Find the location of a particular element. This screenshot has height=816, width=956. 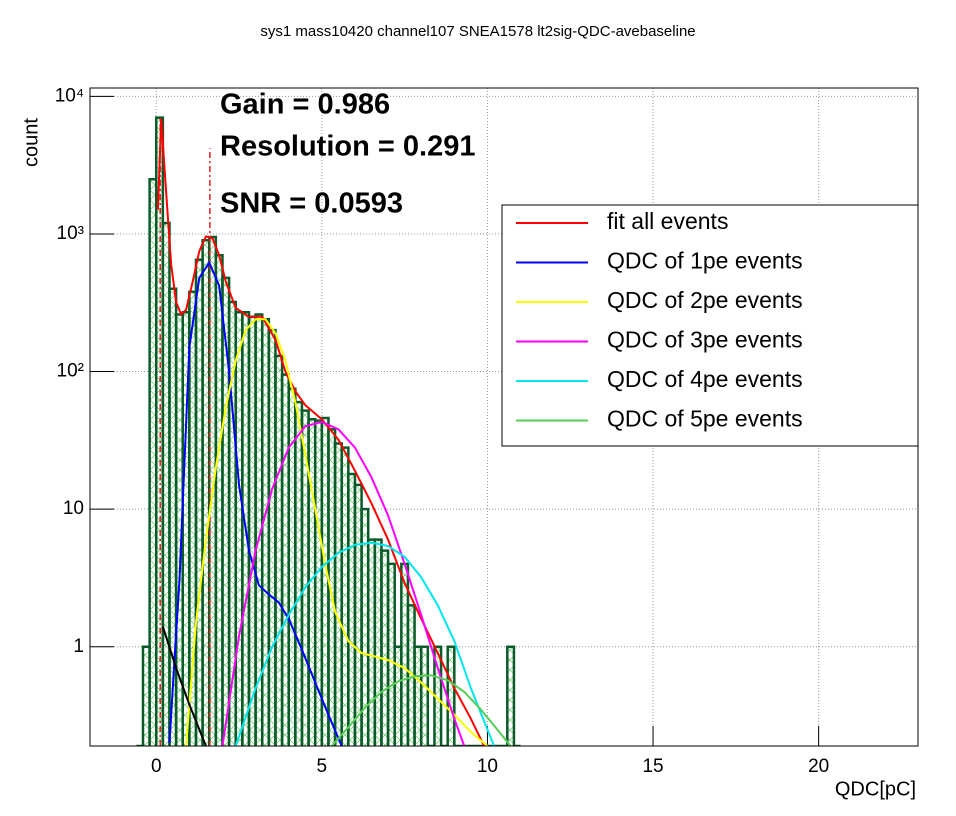

x-tick-label: 20 is located at coordinates (818, 766).